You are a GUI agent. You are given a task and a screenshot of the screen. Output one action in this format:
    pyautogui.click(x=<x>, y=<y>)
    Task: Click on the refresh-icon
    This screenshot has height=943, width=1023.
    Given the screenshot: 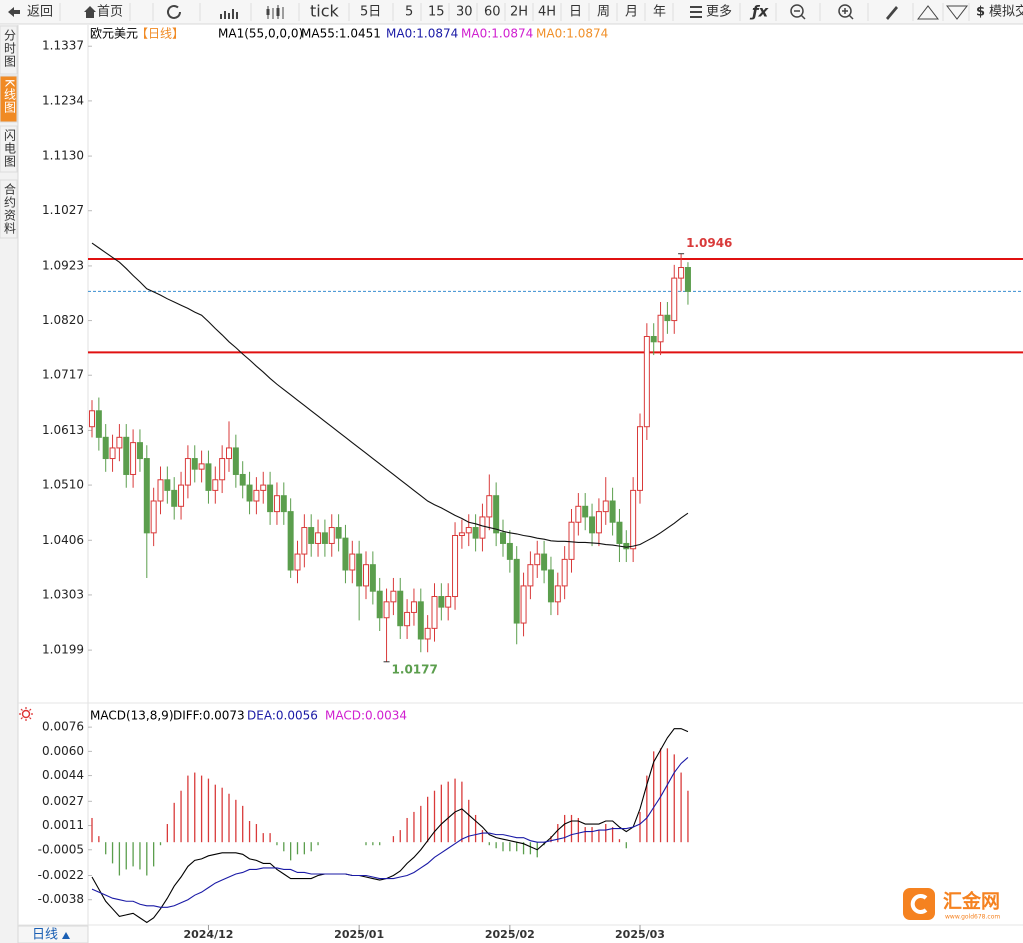 What is the action you would take?
    pyautogui.click(x=174, y=11)
    